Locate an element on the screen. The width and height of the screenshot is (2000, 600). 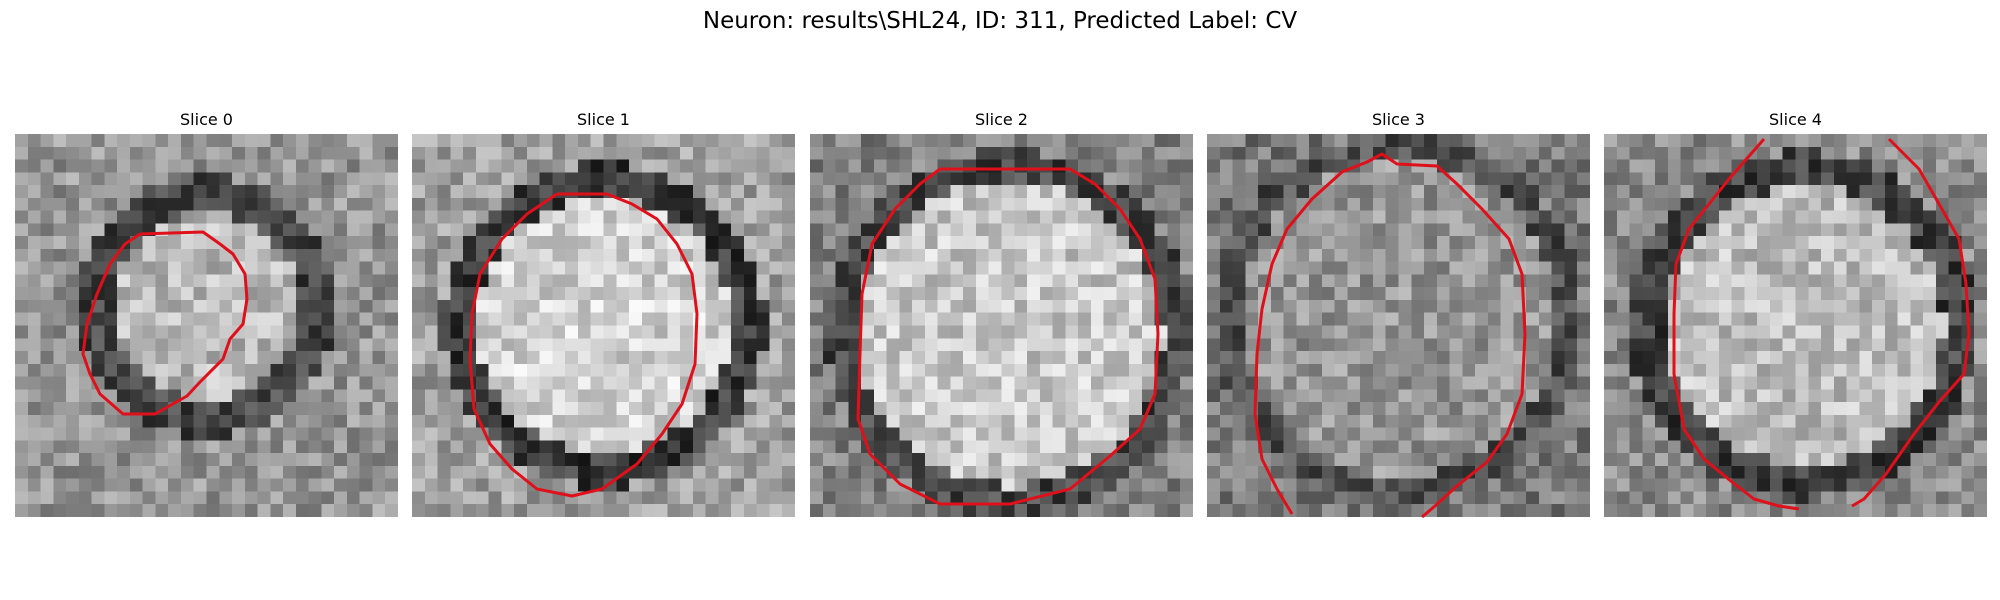
slice-panel-0: Slice 0 is located at coordinates (206, 313).